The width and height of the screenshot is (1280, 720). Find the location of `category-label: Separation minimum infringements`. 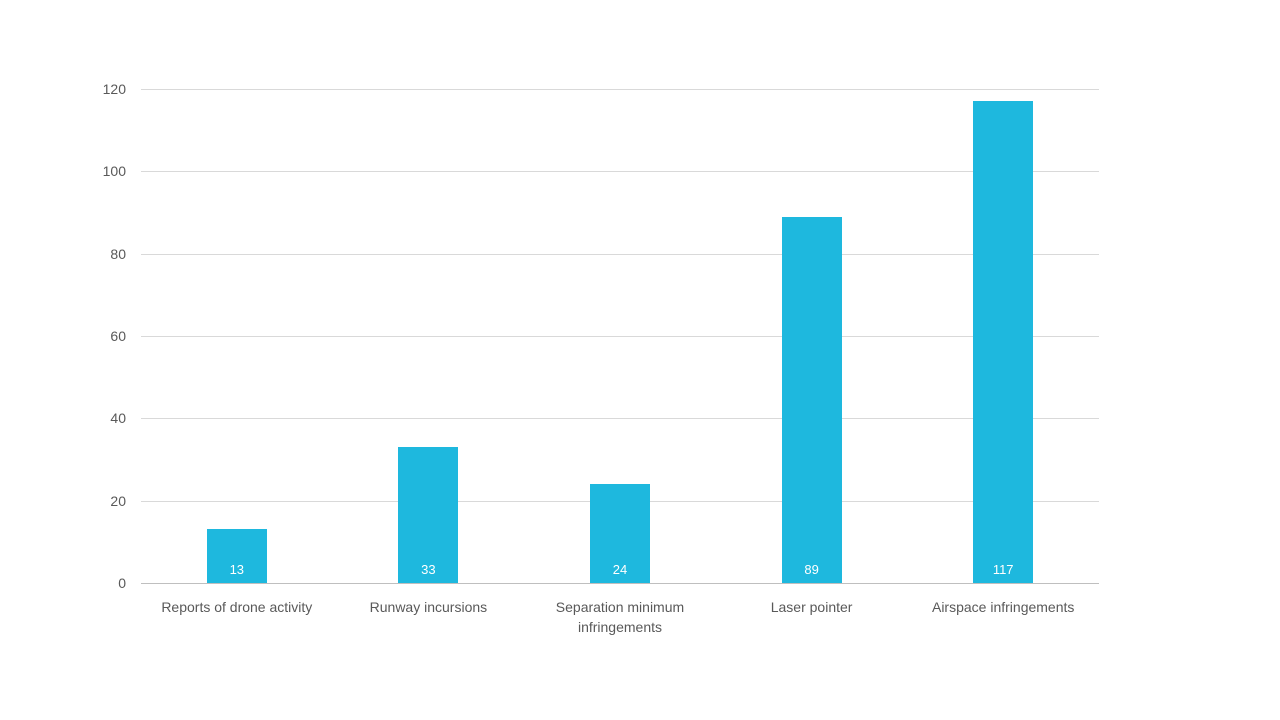

category-label: Separation minimum infringements is located at coordinates (620, 617).